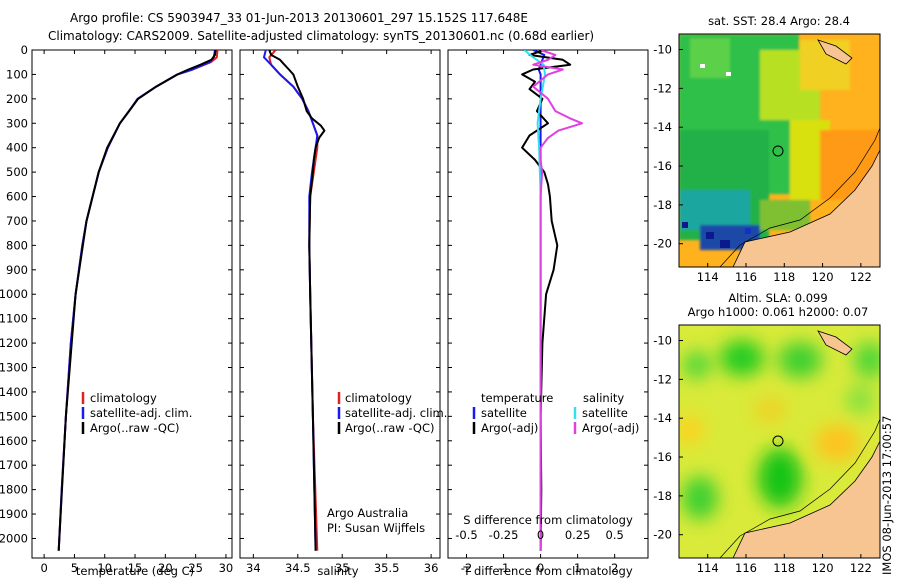  Describe the element at coordinates (614, 568) in the screenshot. I see `x-tick-label: 2` at that location.